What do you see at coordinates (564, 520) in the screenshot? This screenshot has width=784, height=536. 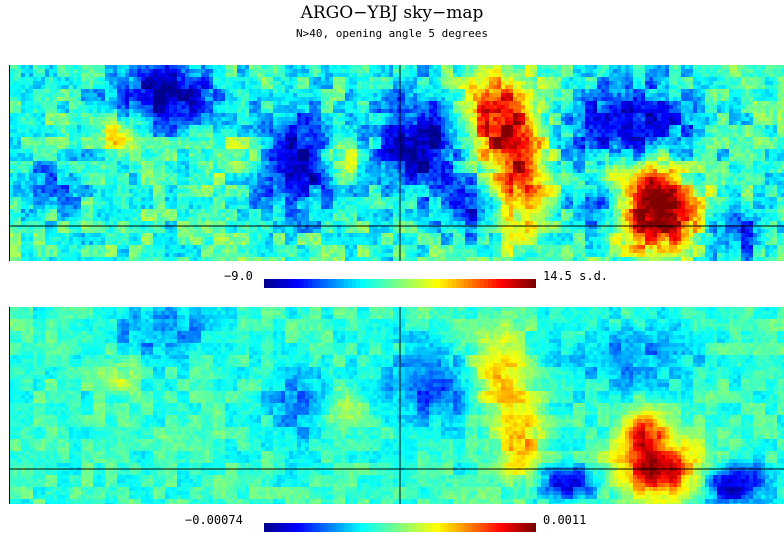 I see `colorbar2-max-label: 0.0011` at bounding box center [564, 520].